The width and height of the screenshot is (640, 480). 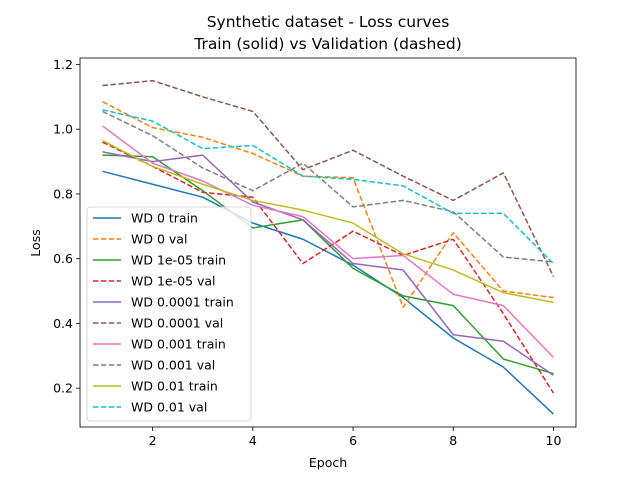 What do you see at coordinates (63, 64) in the screenshot?
I see `y-tick-label: 1.2` at bounding box center [63, 64].